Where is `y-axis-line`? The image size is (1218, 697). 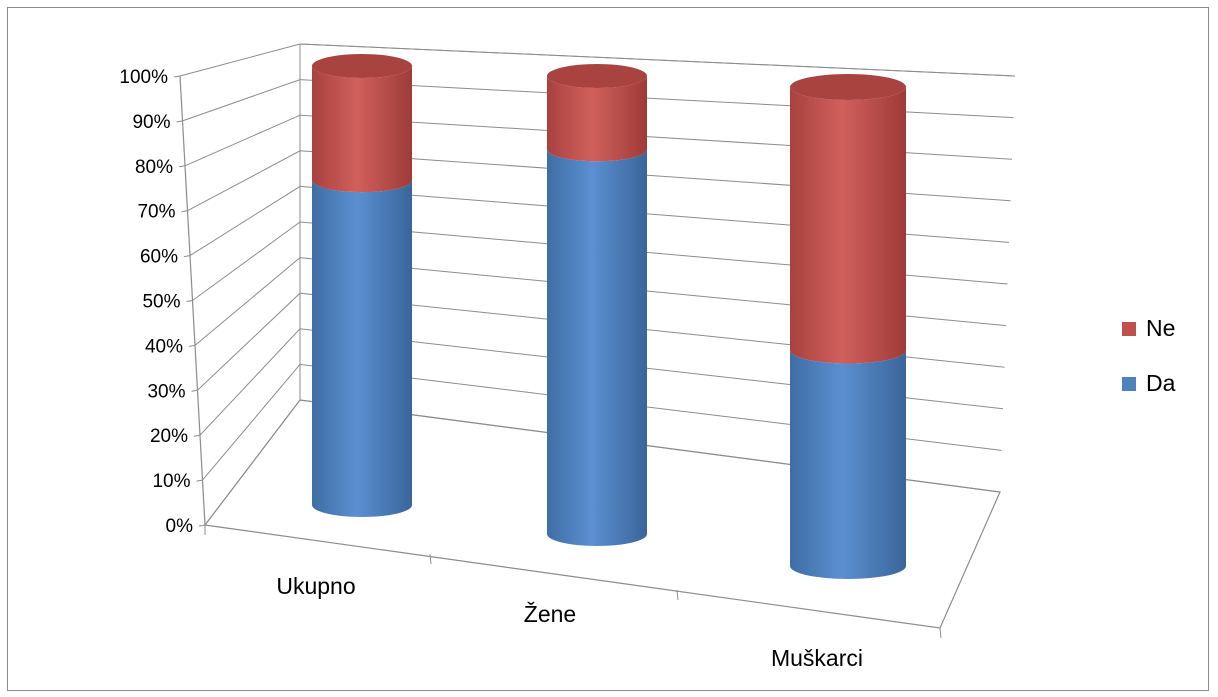 y-axis-line is located at coordinates (192, 300).